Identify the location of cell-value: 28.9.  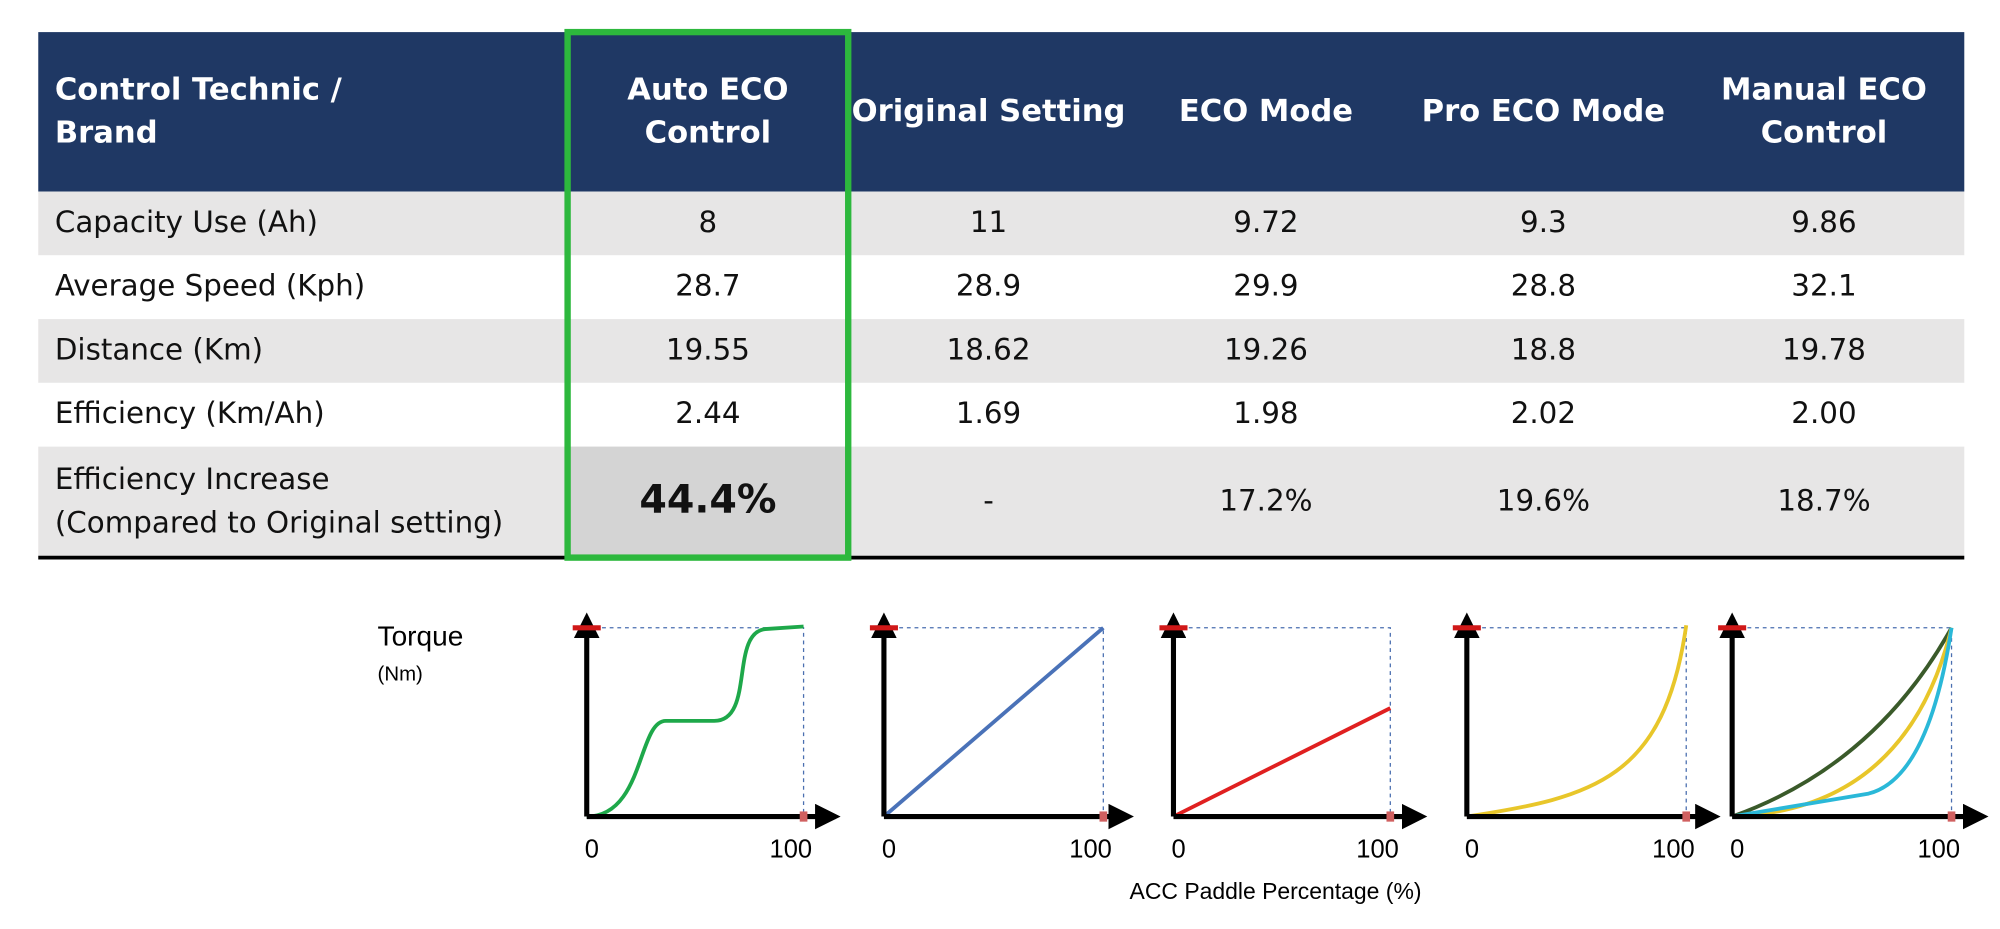
(988, 286).